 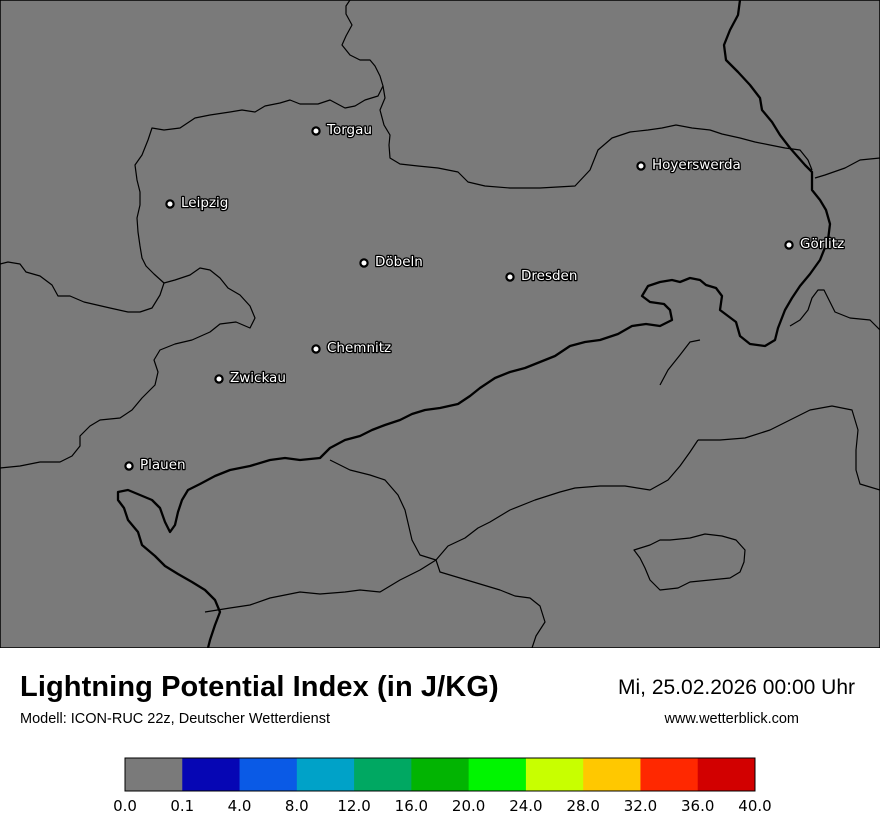 What do you see at coordinates (736, 687) in the screenshot?
I see `forecast-datetime: Mi, 25.02.2026 00:00 Uhr` at bounding box center [736, 687].